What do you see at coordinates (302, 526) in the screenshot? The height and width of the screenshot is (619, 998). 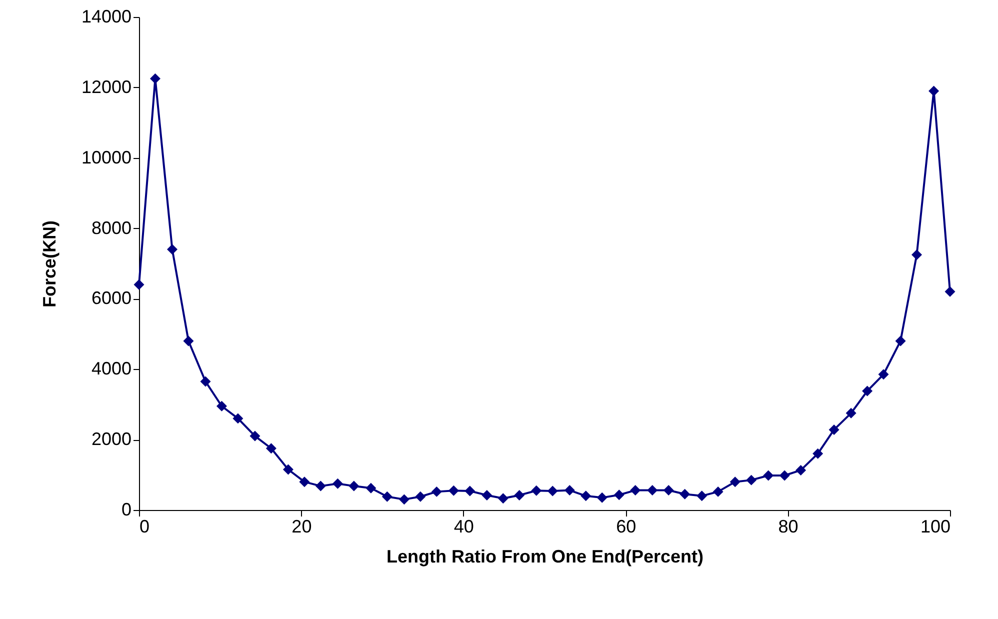 I see `x-tick-label: 20` at bounding box center [302, 526].